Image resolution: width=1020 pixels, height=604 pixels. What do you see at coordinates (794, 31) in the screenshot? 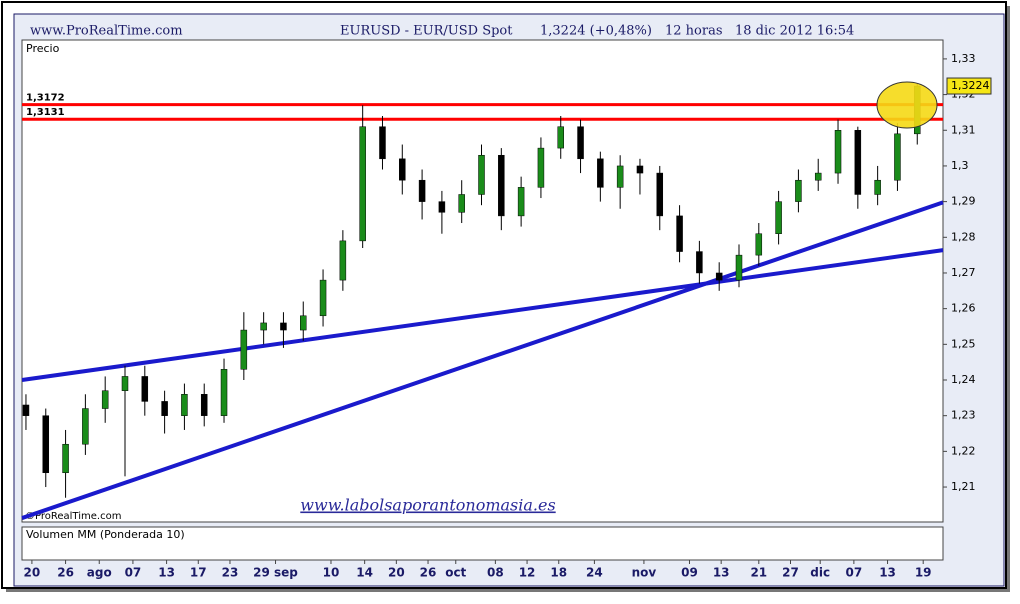
I see `date: 18 dic 2012 16:54` at bounding box center [794, 31].